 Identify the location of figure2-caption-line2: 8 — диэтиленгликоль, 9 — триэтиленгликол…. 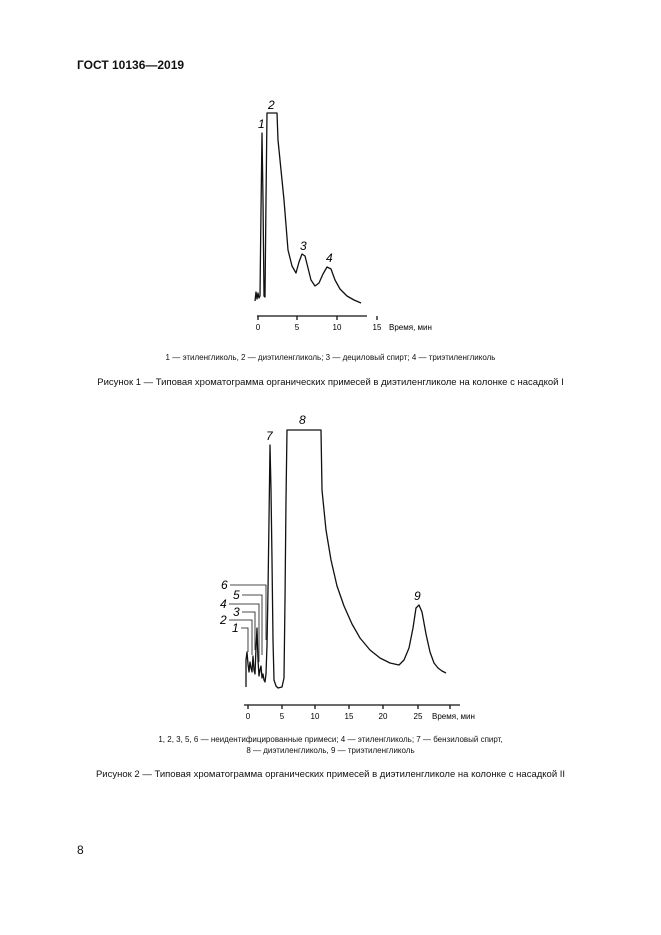
(330, 750).